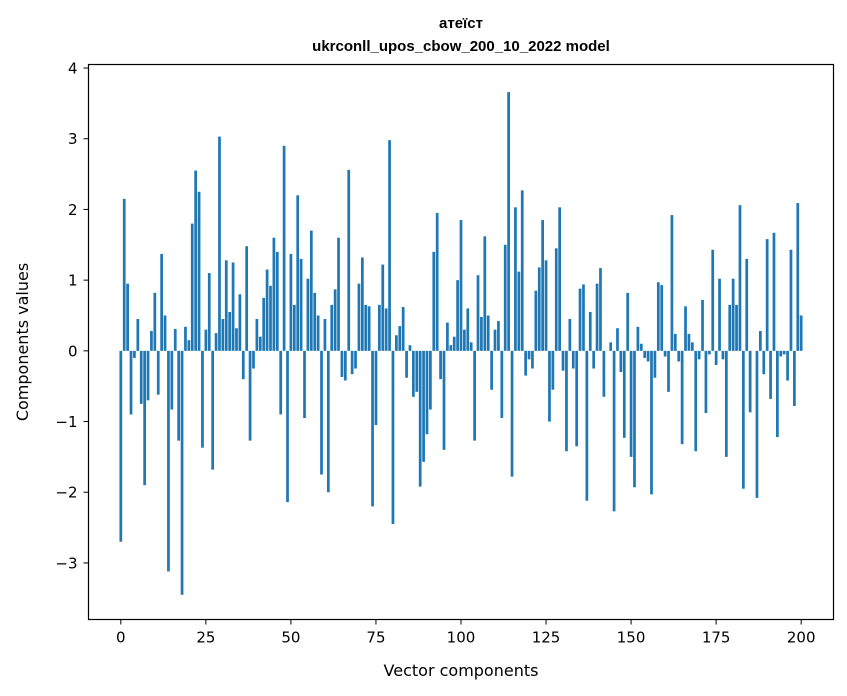 The height and width of the screenshot is (696, 847). I want to click on x-tick-label: 50, so click(290, 638).